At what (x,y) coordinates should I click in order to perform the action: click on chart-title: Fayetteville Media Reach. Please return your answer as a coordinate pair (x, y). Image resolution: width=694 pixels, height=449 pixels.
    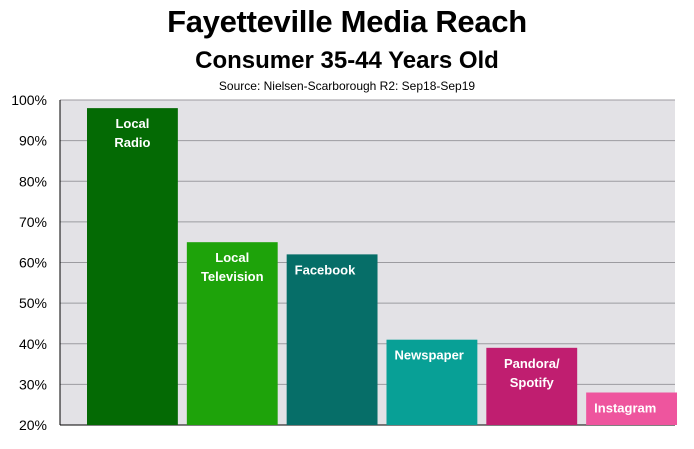
    Looking at the image, I should click on (347, 21).